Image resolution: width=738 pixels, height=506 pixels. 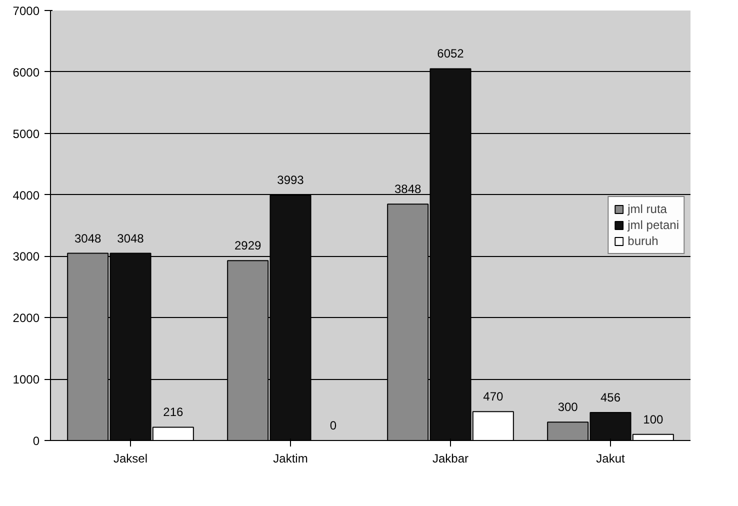 I want to click on y-tick-label: 3000, so click(x=26, y=257).